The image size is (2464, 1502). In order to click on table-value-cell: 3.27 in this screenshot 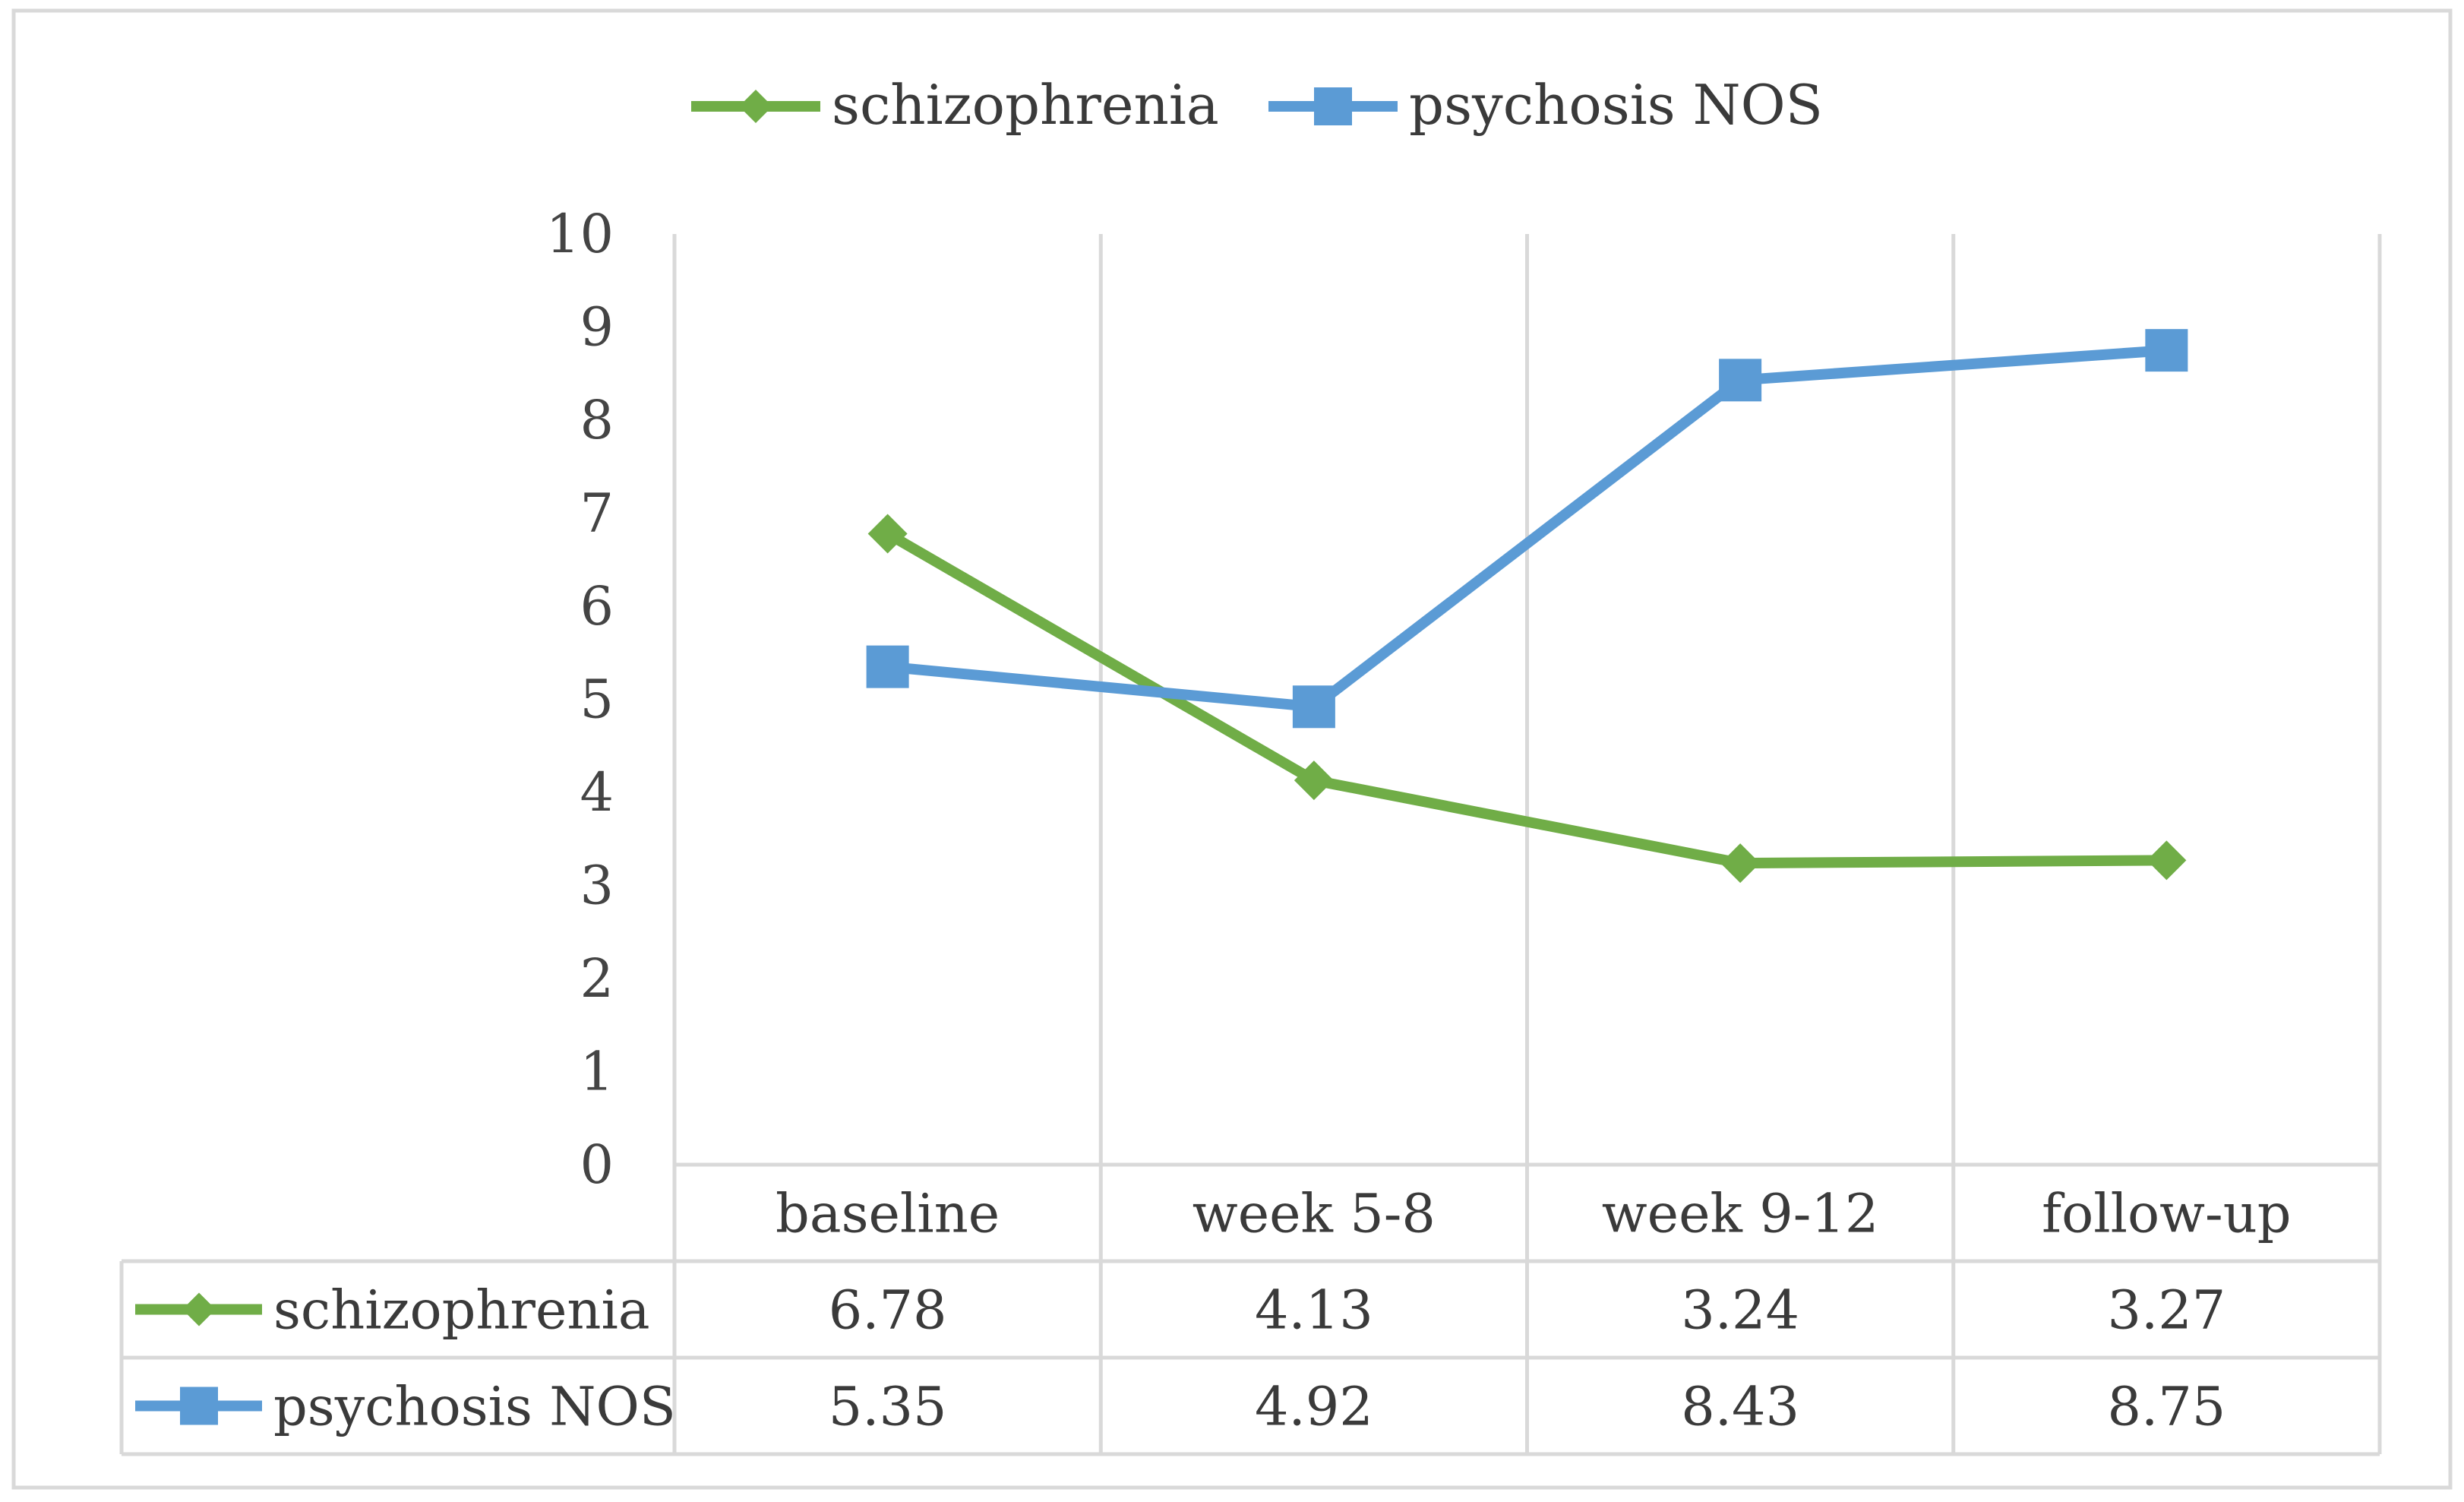, I will do `click(2166, 1310)`.